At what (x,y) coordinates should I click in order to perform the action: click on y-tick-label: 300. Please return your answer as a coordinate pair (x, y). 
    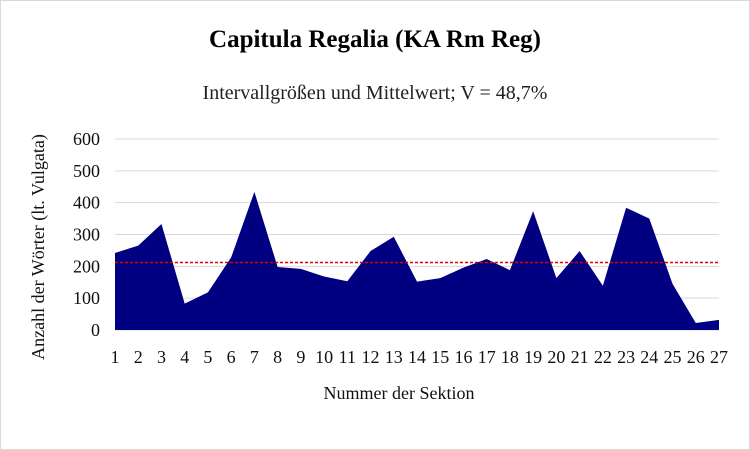
    Looking at the image, I should click on (86, 235).